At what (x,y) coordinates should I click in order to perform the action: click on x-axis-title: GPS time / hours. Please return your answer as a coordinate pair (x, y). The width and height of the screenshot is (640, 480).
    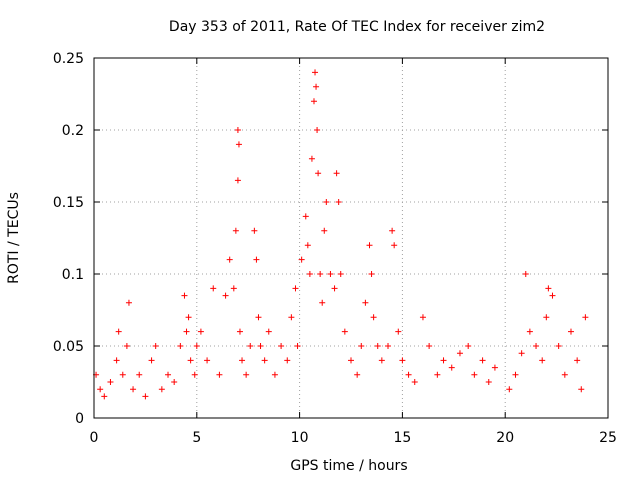
    Looking at the image, I should click on (348, 466).